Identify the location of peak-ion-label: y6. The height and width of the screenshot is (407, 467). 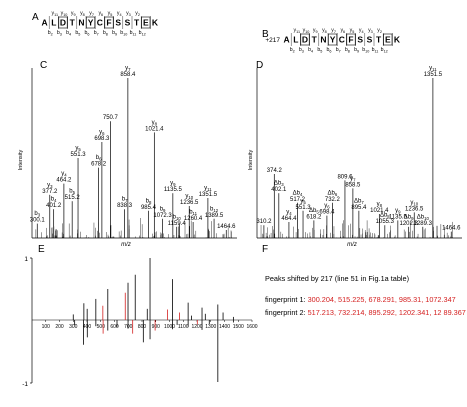
(327, 206).